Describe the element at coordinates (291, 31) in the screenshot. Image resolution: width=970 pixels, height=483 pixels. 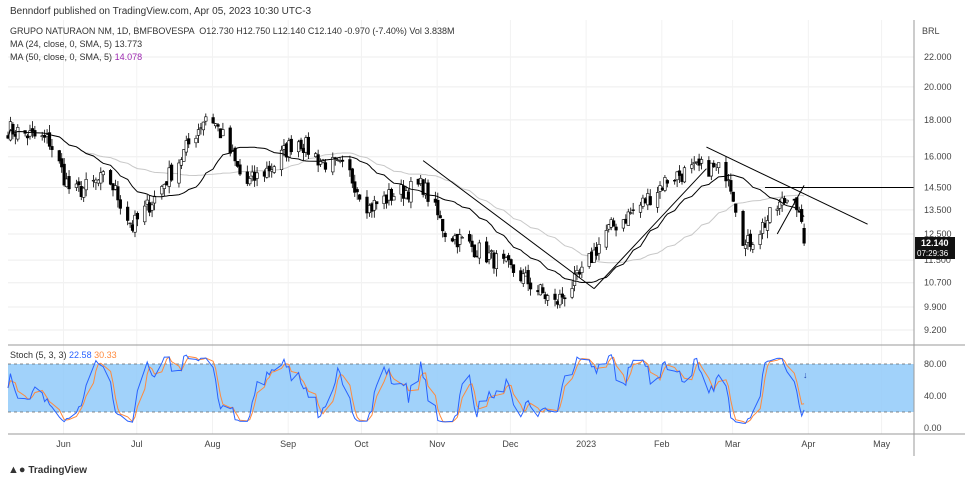
I see `low-value: 12.140` at that location.